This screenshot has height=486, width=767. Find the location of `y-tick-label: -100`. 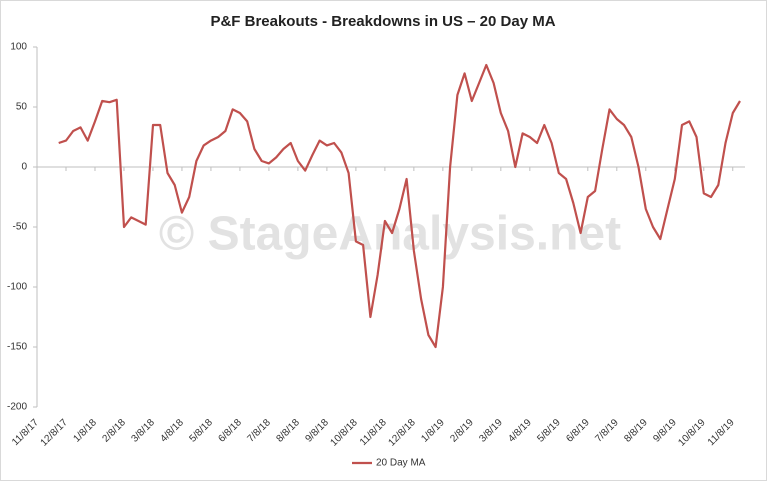

y-tick-label: -100 is located at coordinates (17, 287).